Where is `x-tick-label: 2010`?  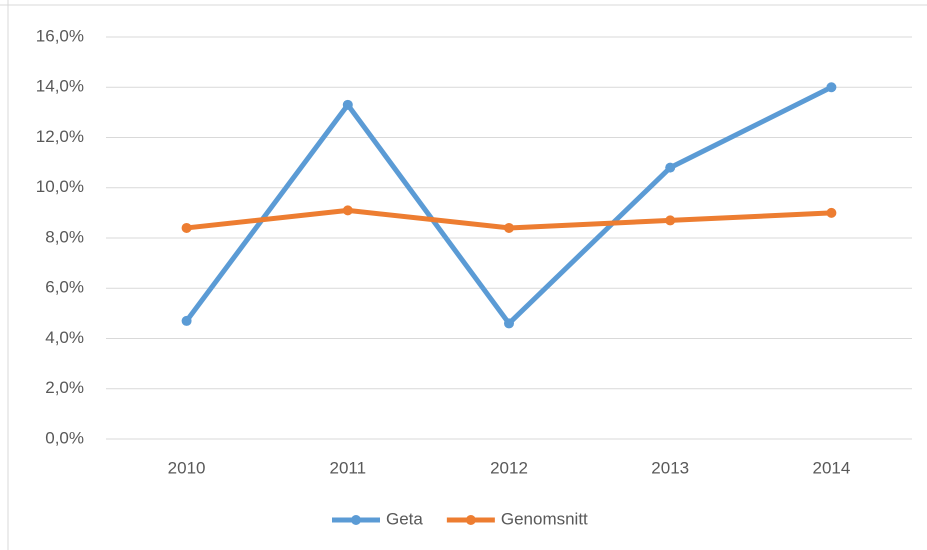 x-tick-label: 2010 is located at coordinates (187, 467).